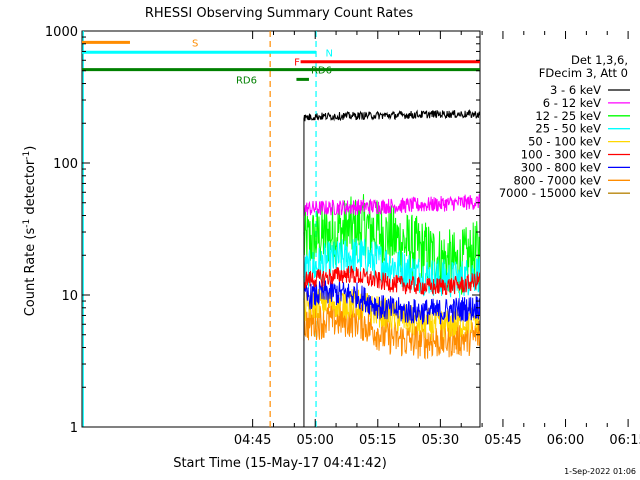 Image resolution: width=640 pixels, height=480 pixels. What do you see at coordinates (502, 440) in the screenshot?
I see `x-tick-label-0545: 05:45` at bounding box center [502, 440].